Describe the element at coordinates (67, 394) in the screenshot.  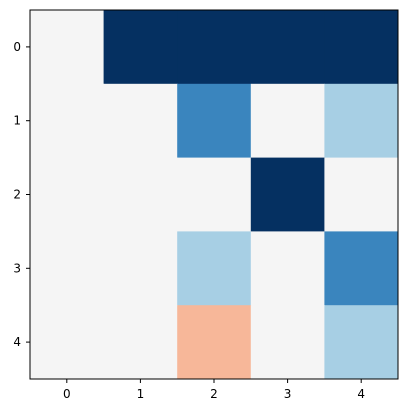
I see `x-tick-label-0: 0` at that location.